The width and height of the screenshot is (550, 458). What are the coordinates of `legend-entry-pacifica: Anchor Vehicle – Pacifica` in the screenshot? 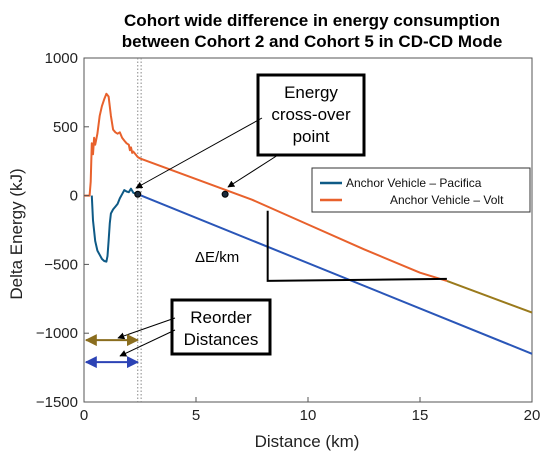 It's located at (414, 183).